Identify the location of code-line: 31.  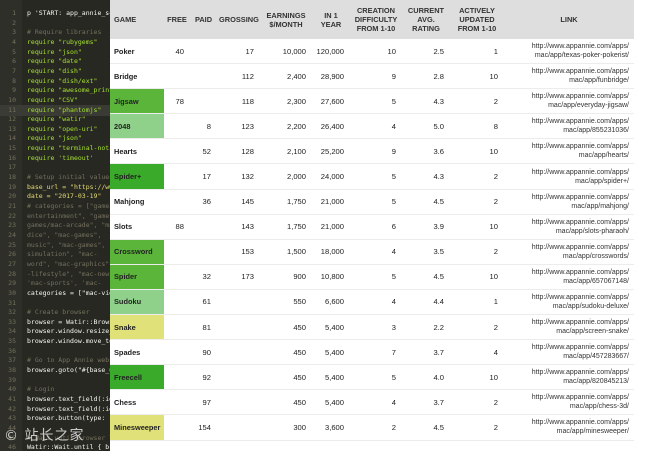
(62, 303).